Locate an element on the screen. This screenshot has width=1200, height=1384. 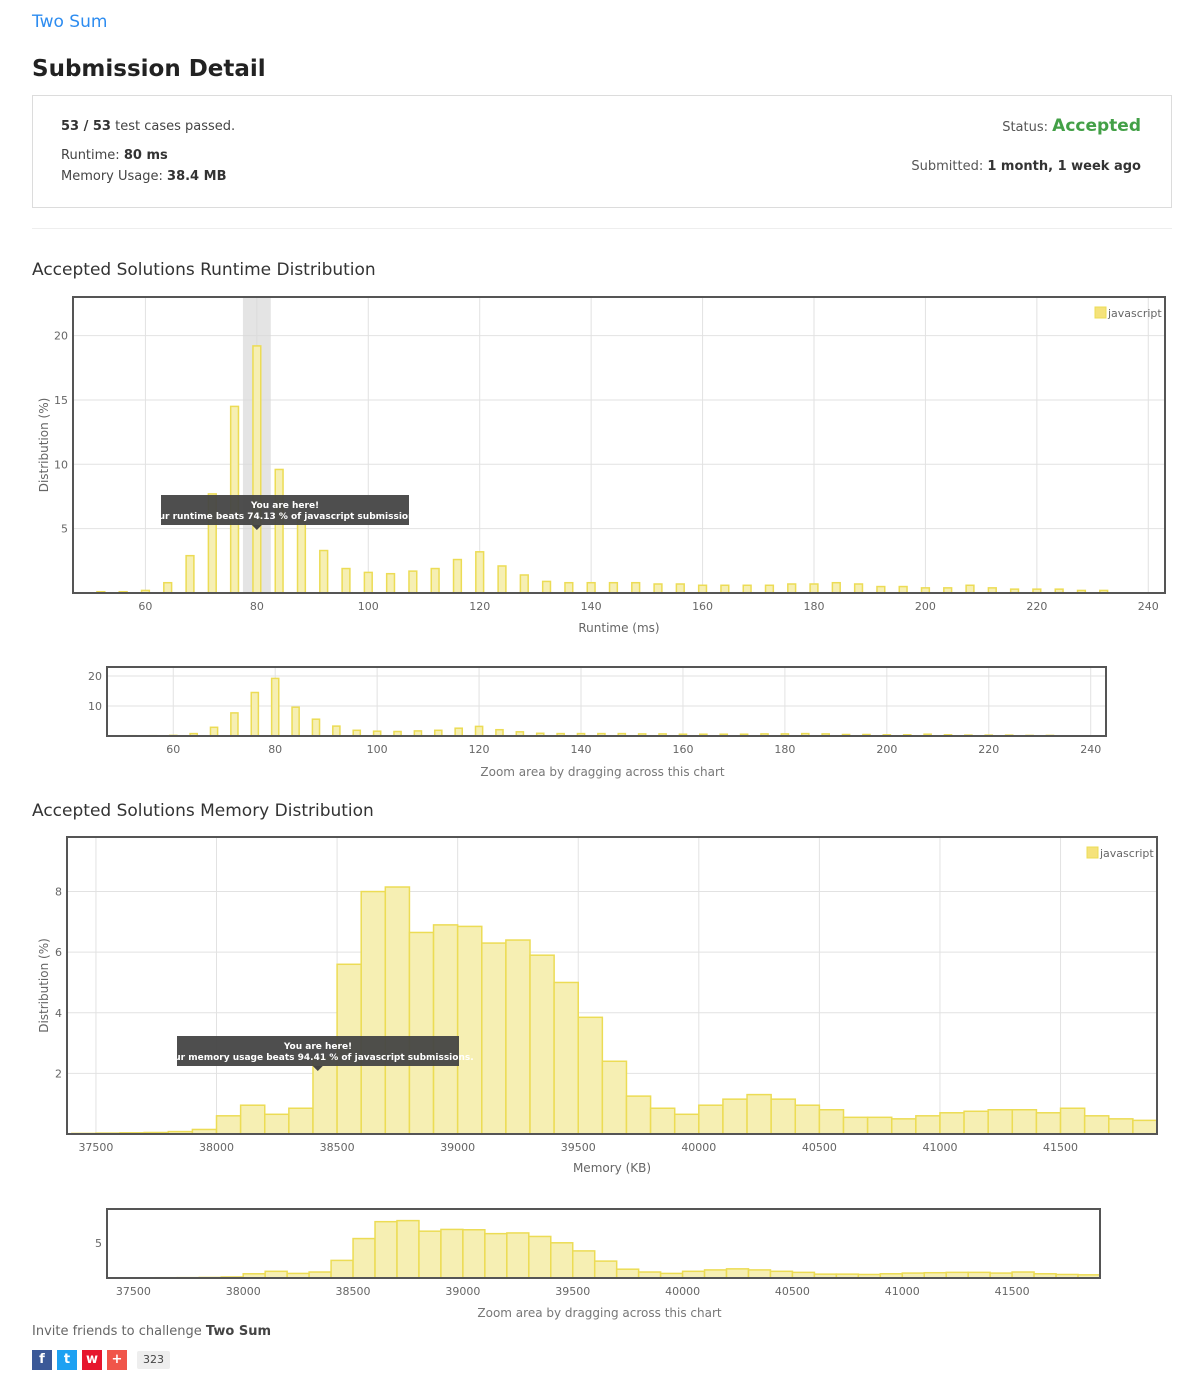
weibo-icon: w is located at coordinates (92, 1360).